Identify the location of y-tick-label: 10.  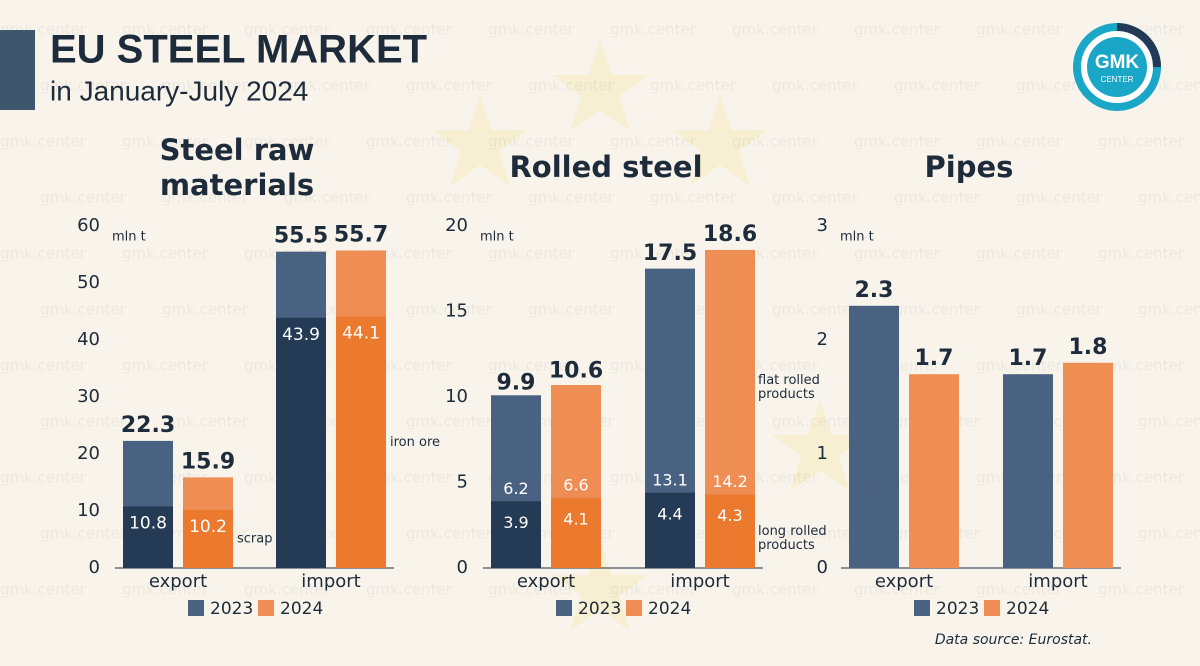
(88, 510).